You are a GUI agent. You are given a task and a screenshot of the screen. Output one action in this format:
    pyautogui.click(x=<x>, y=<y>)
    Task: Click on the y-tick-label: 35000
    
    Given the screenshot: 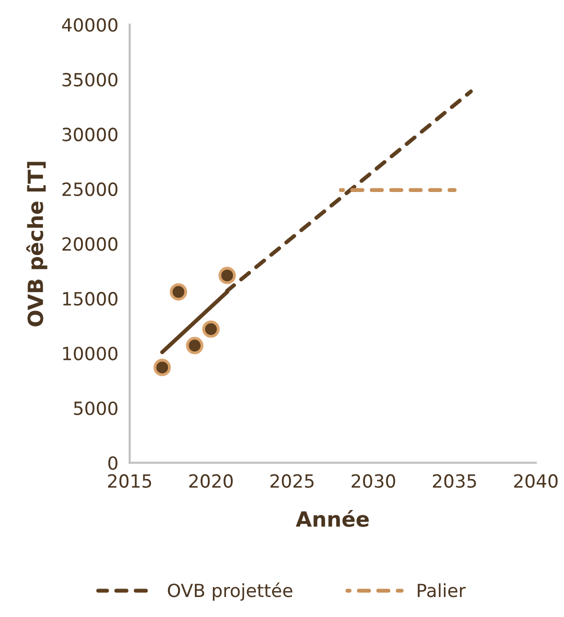 What is the action you would take?
    pyautogui.click(x=90, y=79)
    